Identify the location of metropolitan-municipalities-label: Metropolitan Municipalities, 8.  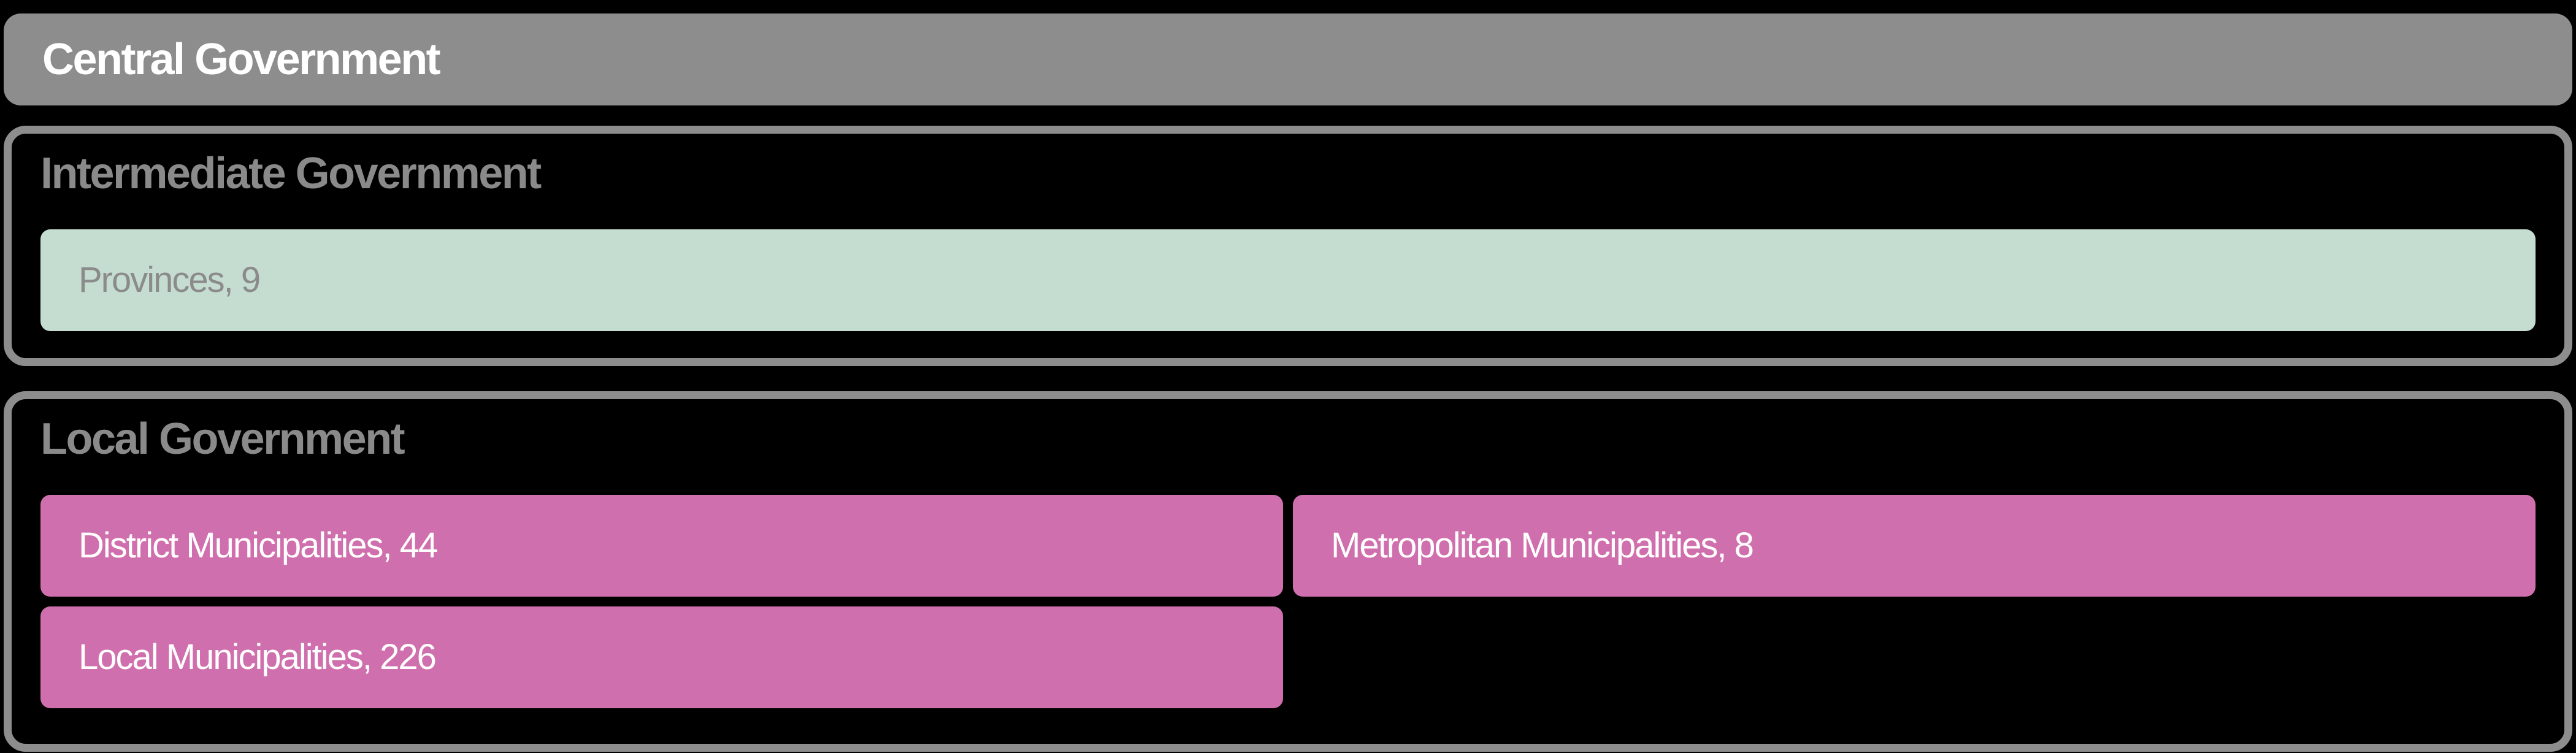
(1542, 546).